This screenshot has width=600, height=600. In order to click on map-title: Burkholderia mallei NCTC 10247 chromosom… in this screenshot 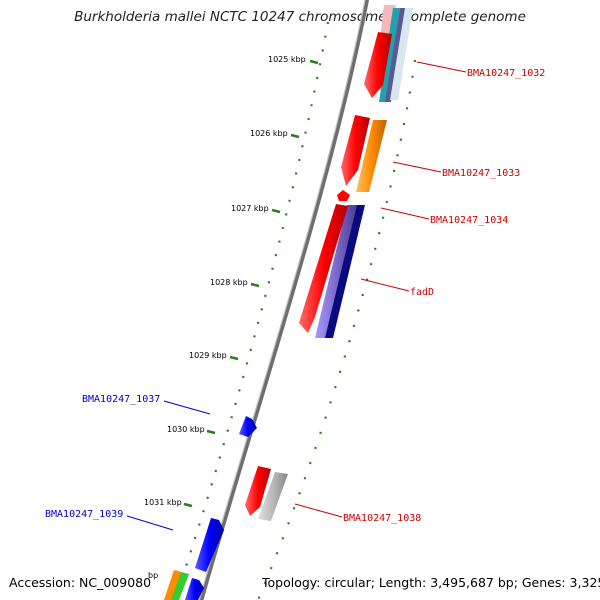, I will do `click(300, 17)`.